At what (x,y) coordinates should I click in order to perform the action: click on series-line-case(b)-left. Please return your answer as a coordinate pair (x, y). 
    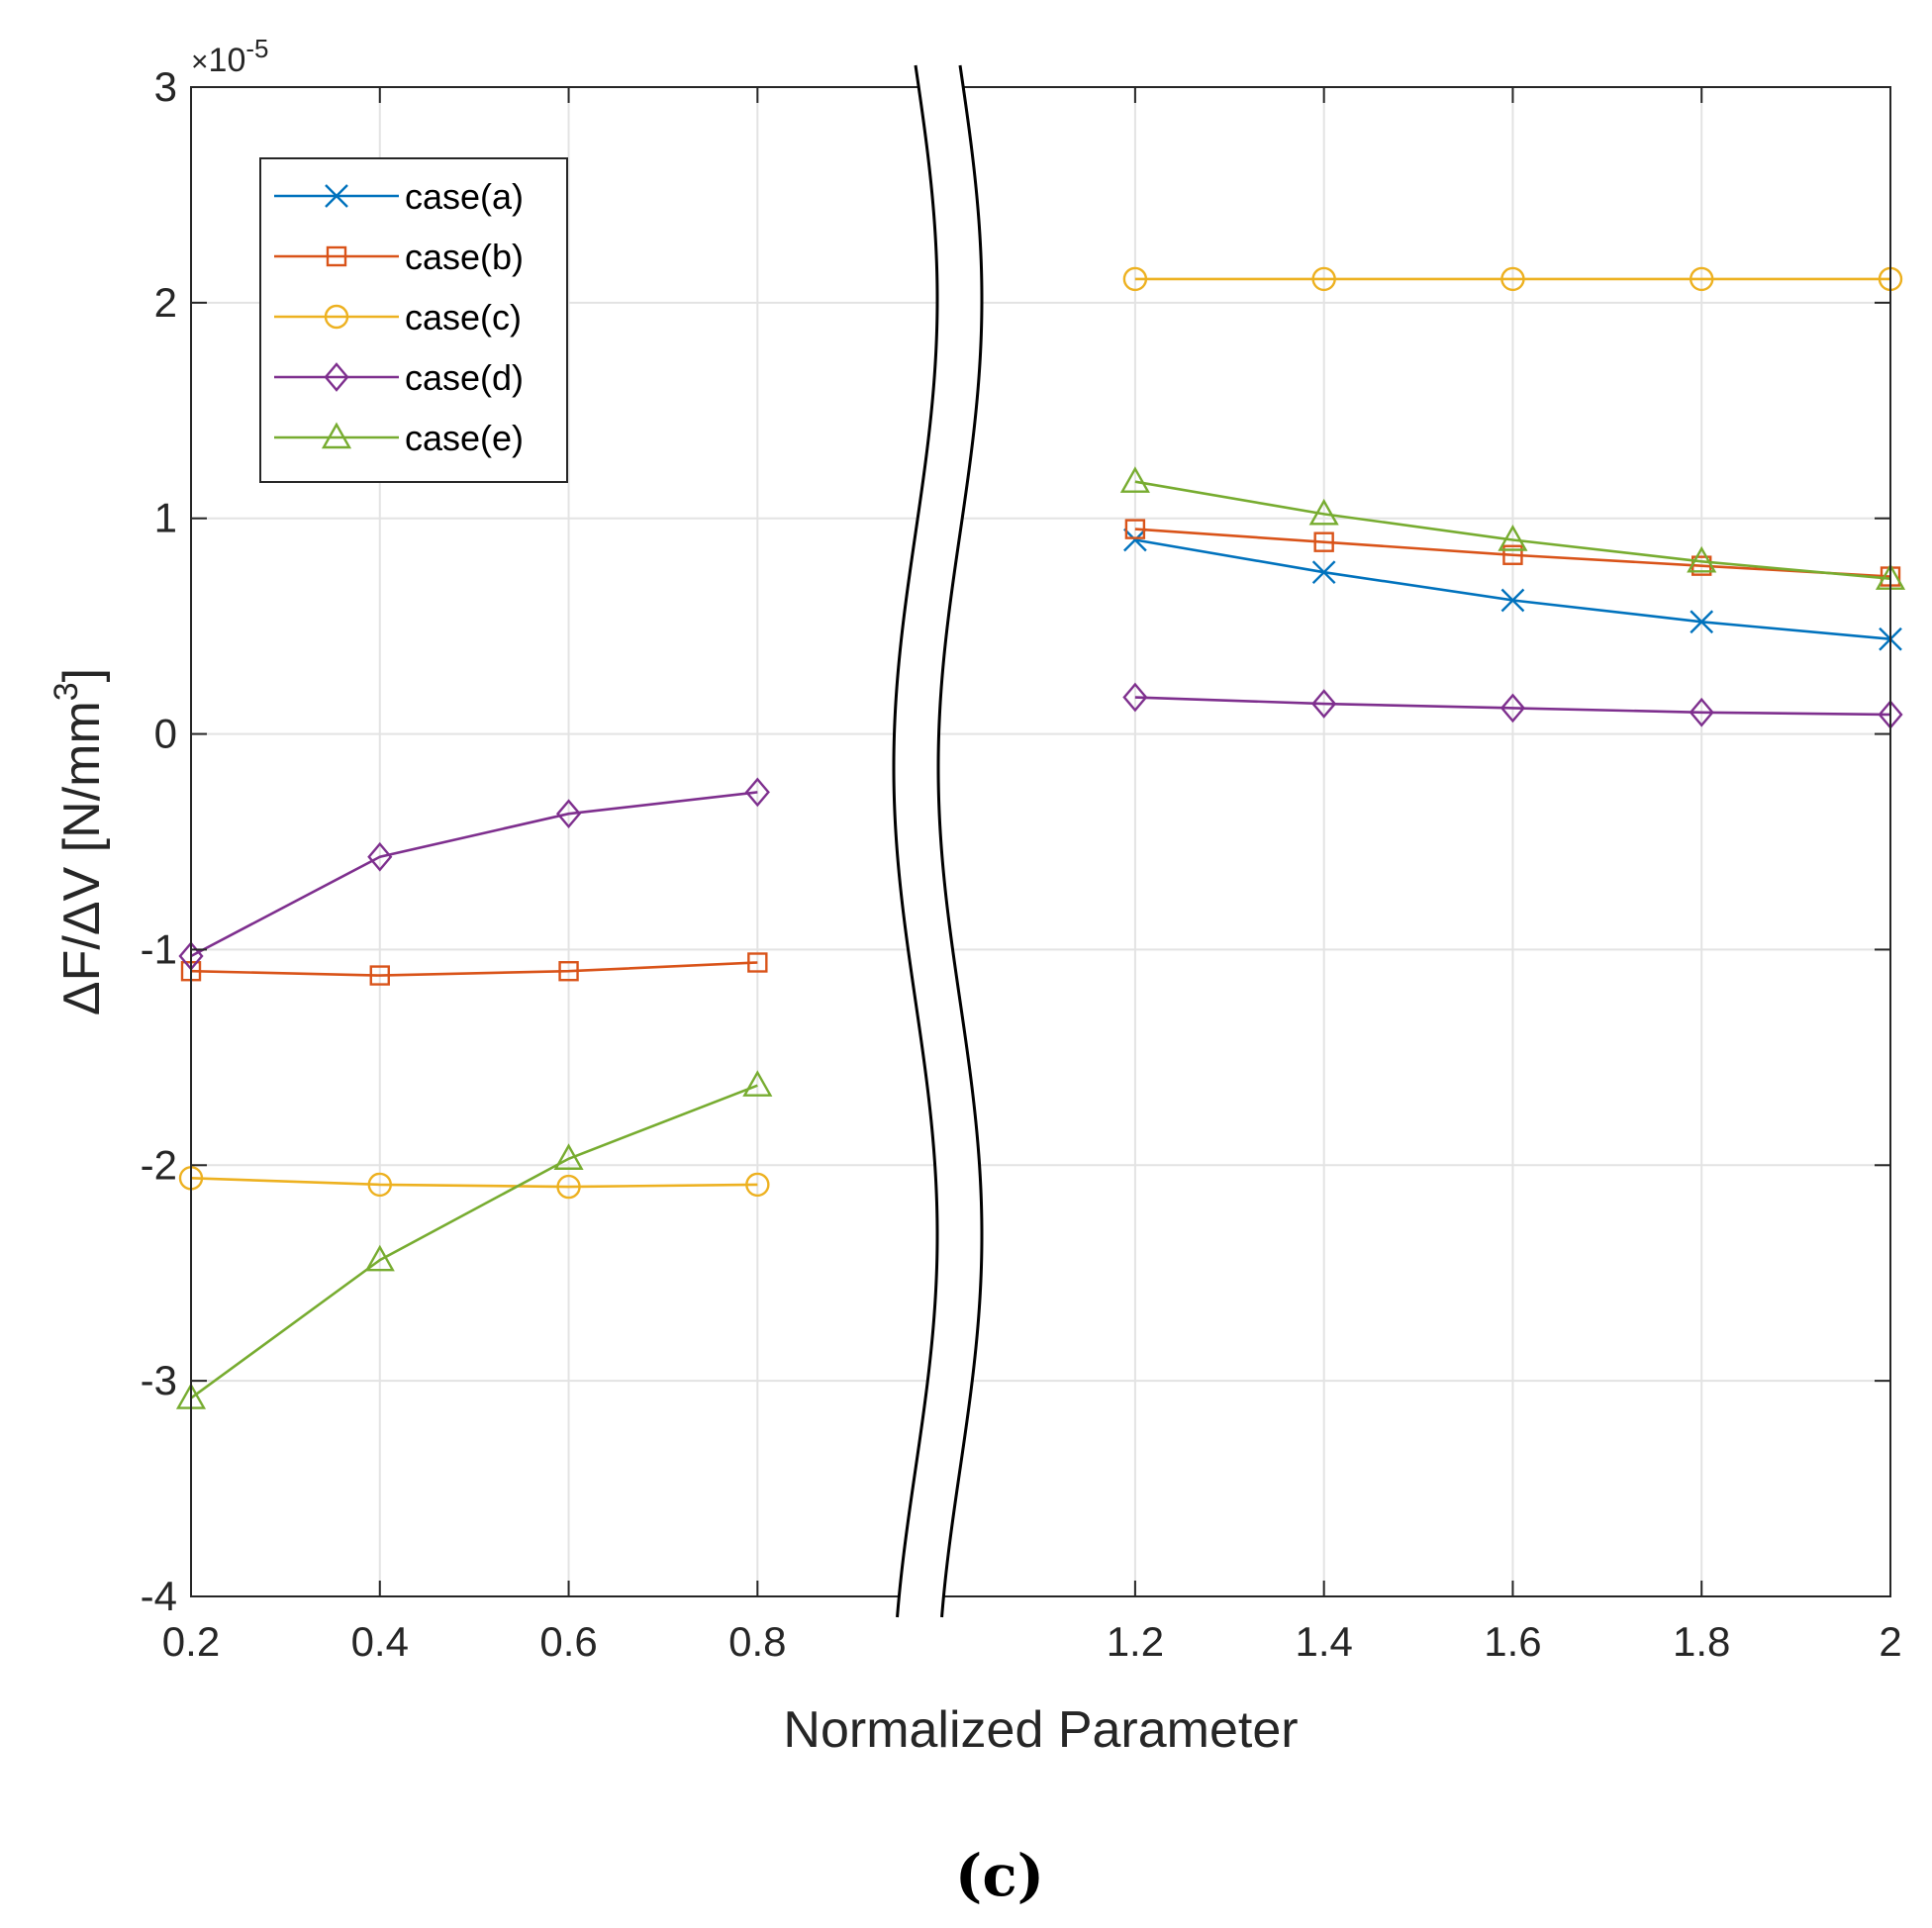
    Looking at the image, I should click on (474, 969).